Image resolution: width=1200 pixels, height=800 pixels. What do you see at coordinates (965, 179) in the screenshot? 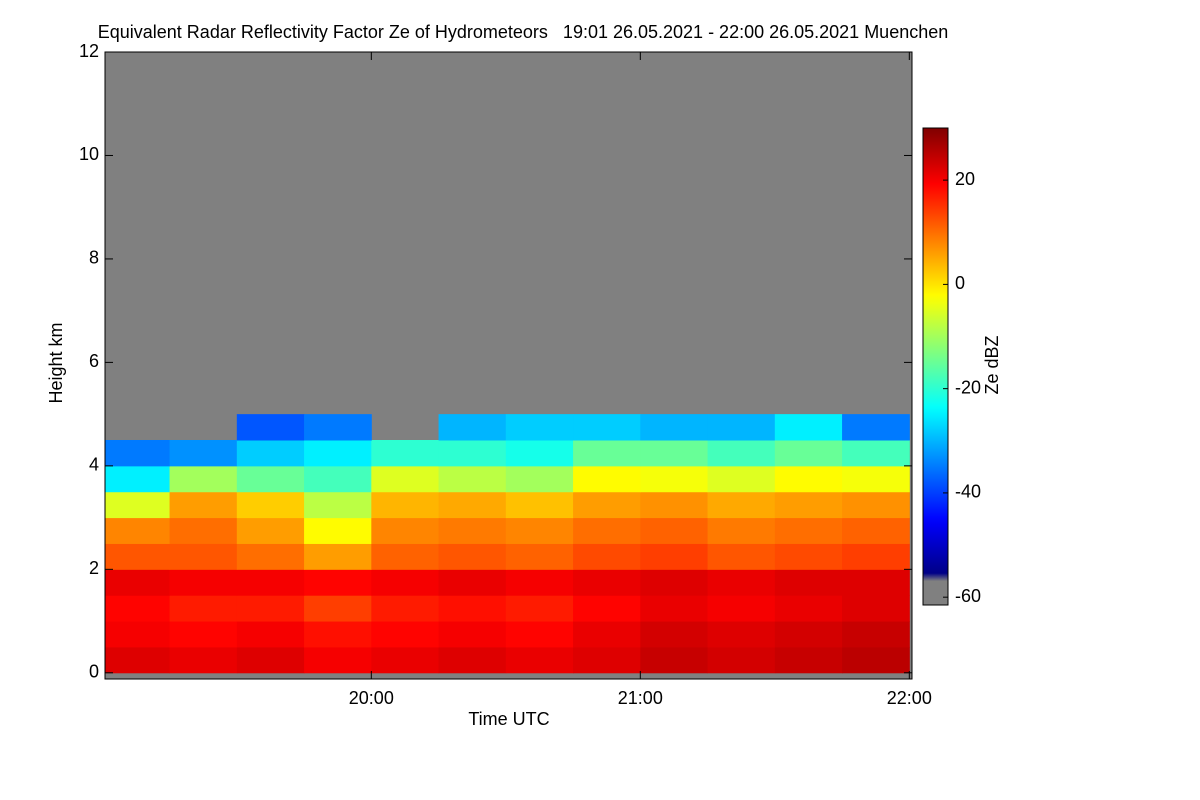
I see `colorbar-tick-label: 20` at bounding box center [965, 179].